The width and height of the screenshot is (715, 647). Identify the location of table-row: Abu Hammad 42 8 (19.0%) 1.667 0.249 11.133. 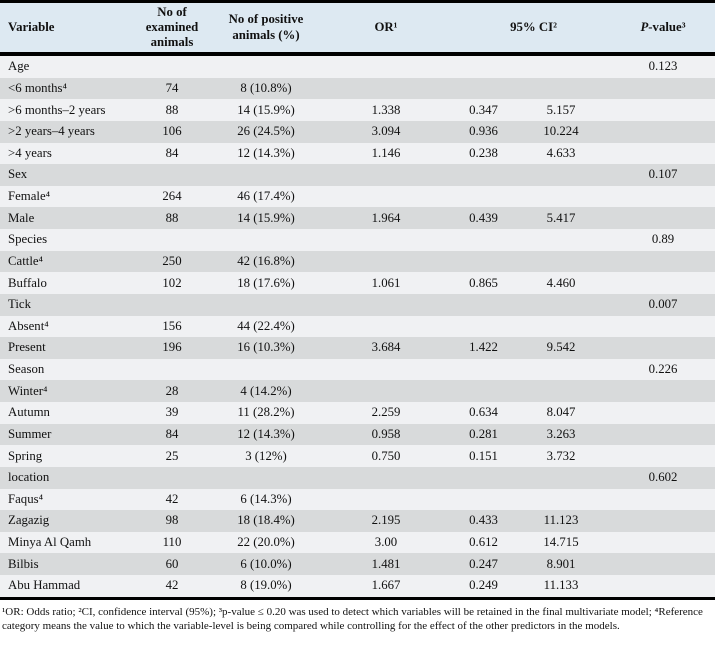
(357, 587).